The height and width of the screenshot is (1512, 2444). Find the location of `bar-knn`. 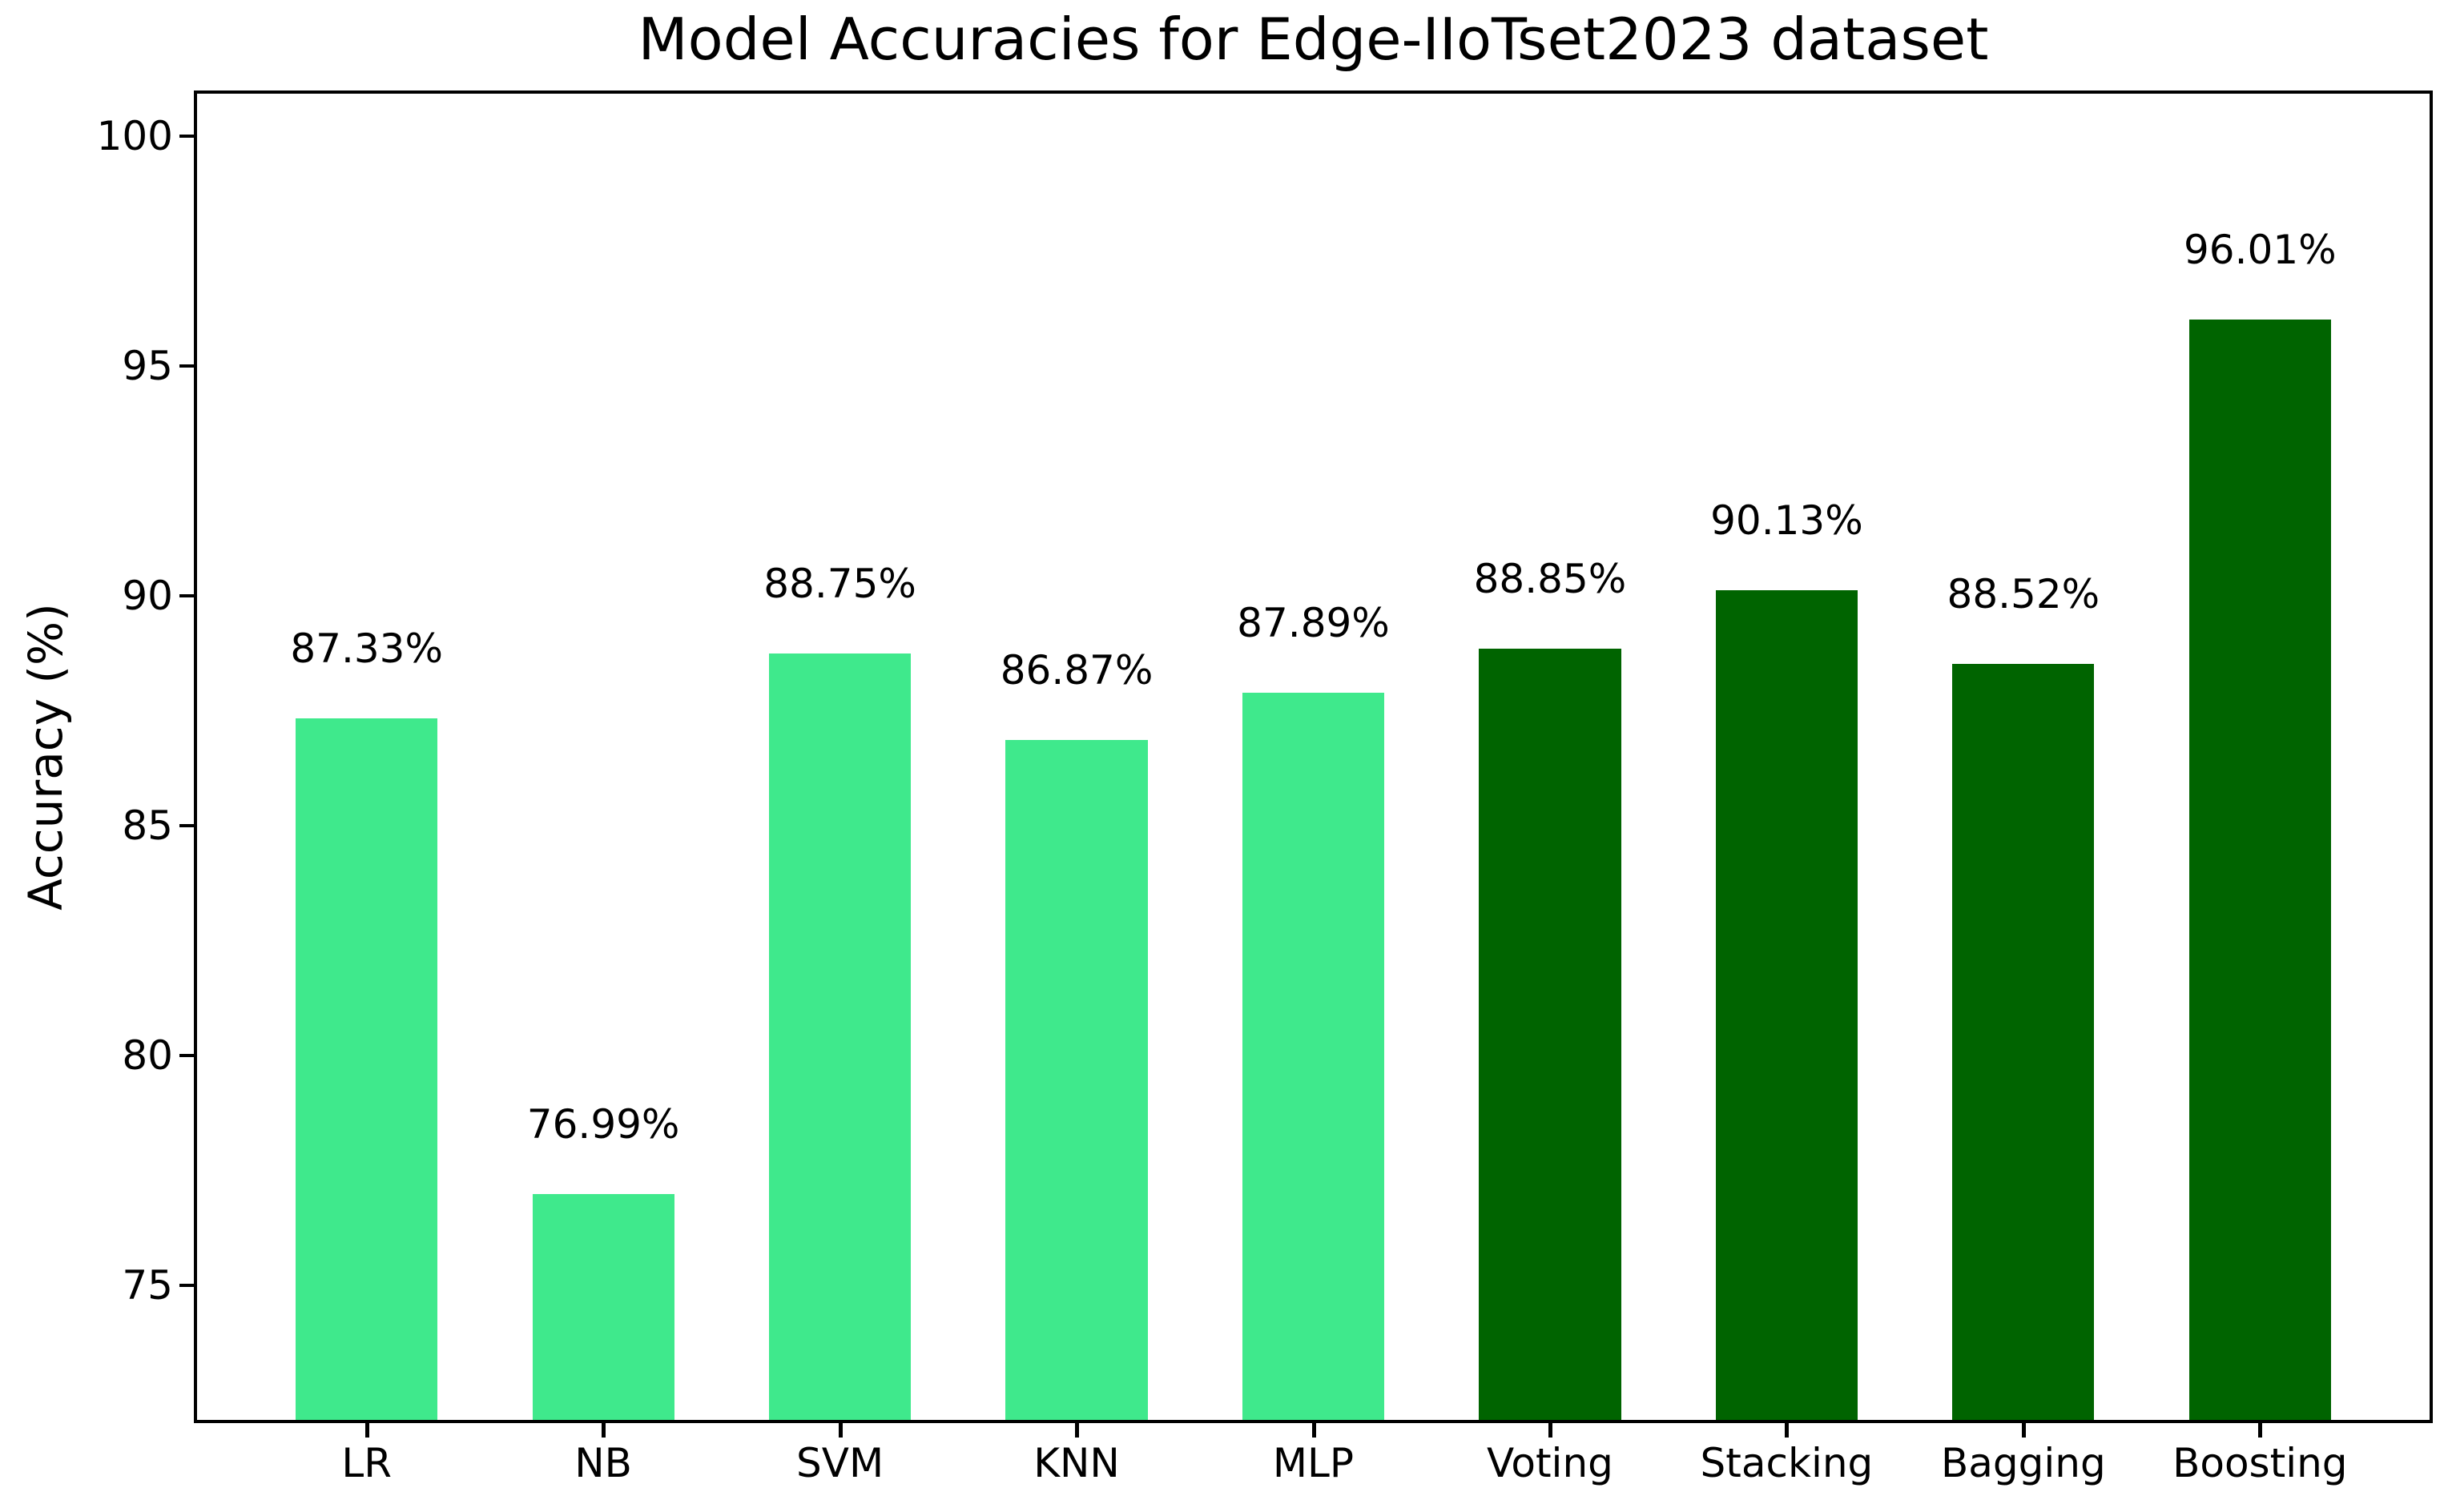

bar-knn is located at coordinates (1076, 1079).